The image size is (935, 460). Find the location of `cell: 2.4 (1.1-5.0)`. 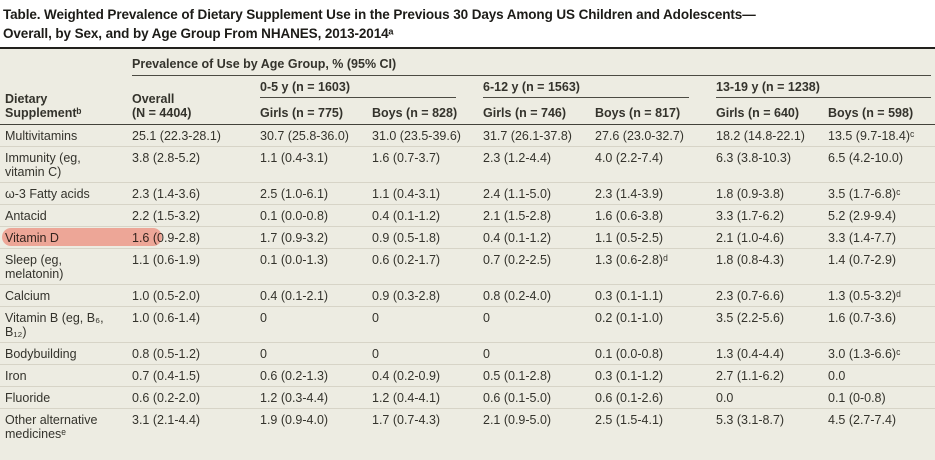

cell: 2.4 (1.1-5.0) is located at coordinates (534, 193).